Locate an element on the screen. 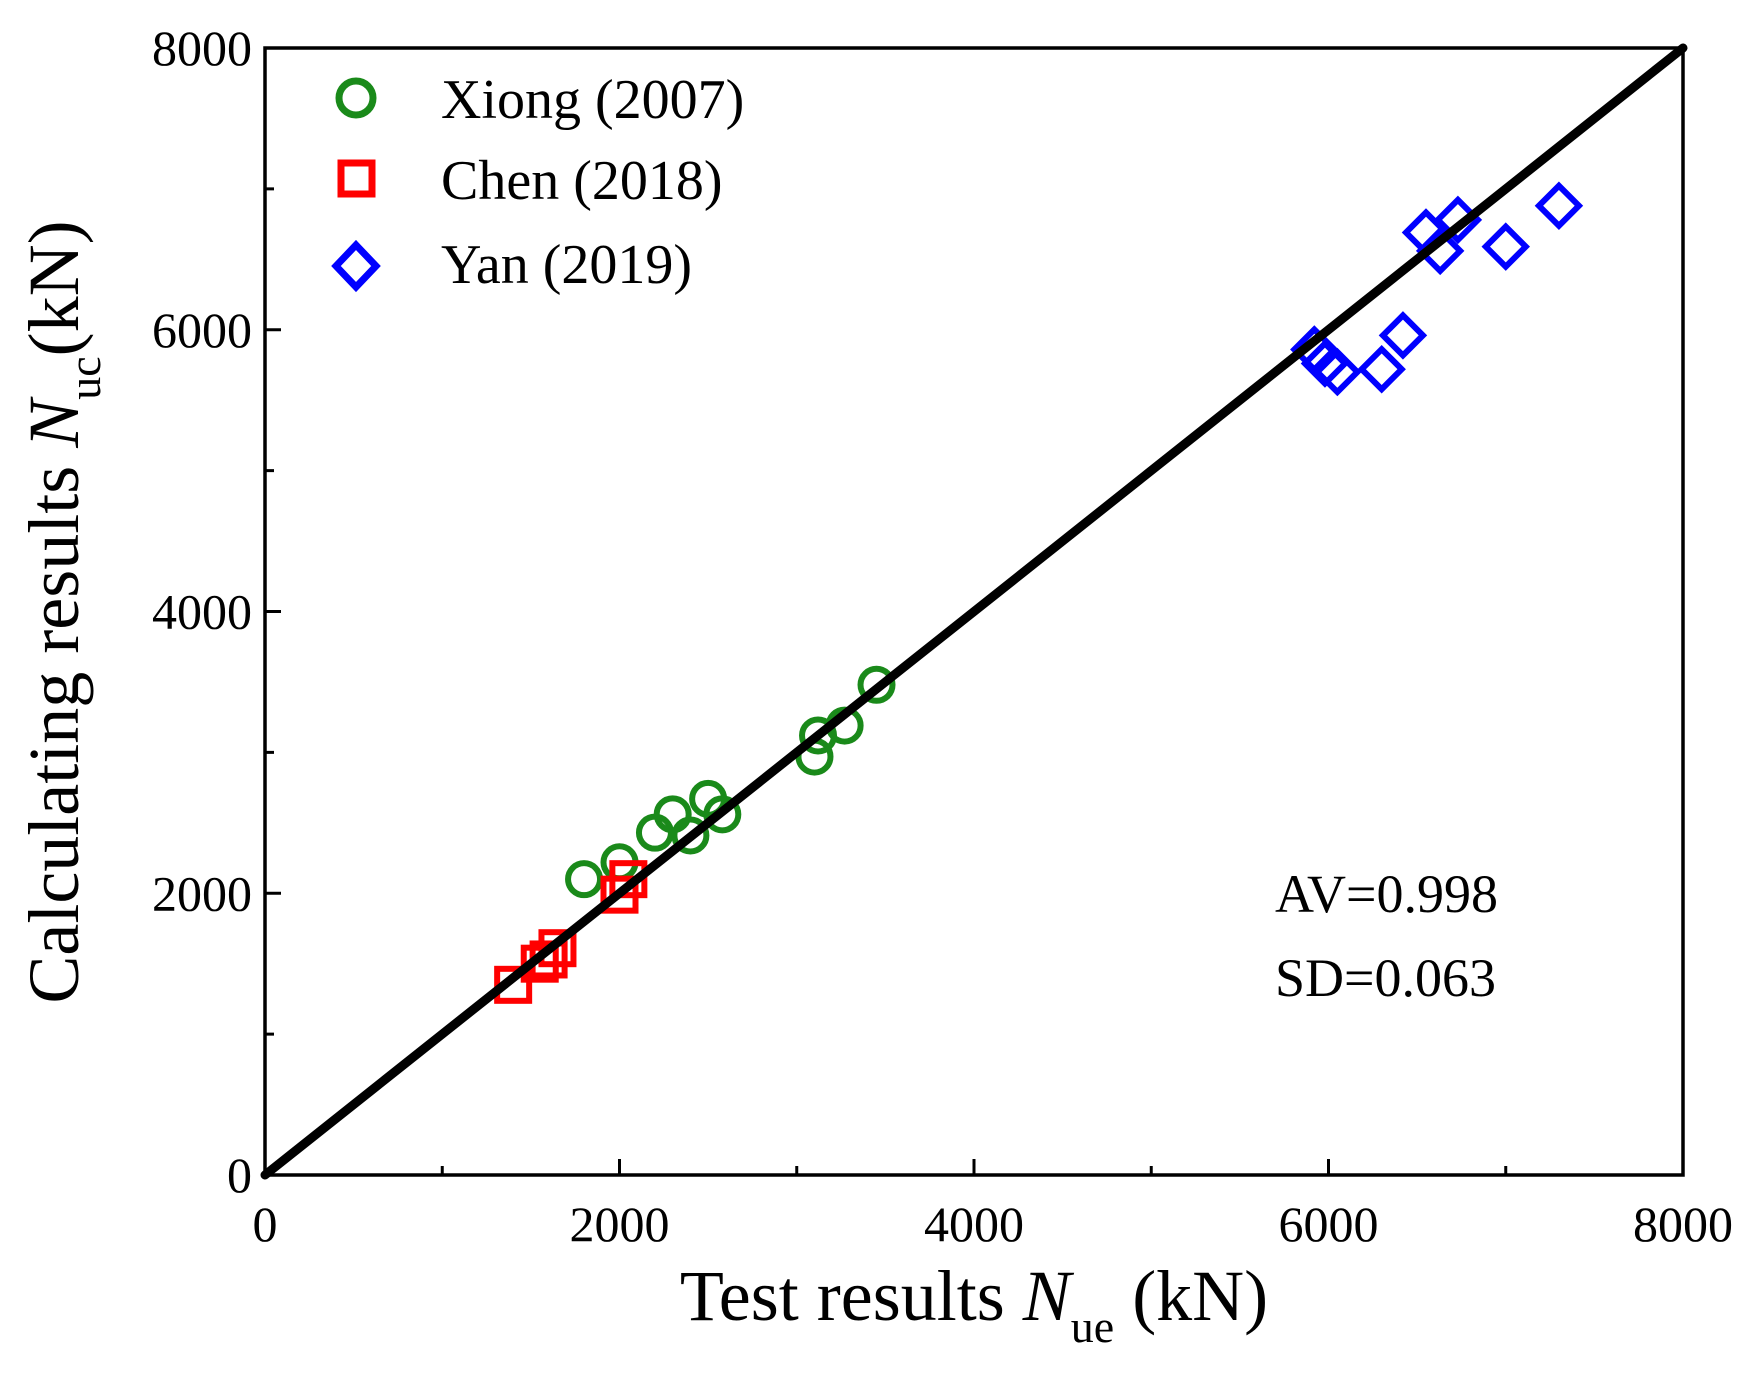 This screenshot has height=1396, width=1744. y-tick-label: 4000 is located at coordinates (202, 612).